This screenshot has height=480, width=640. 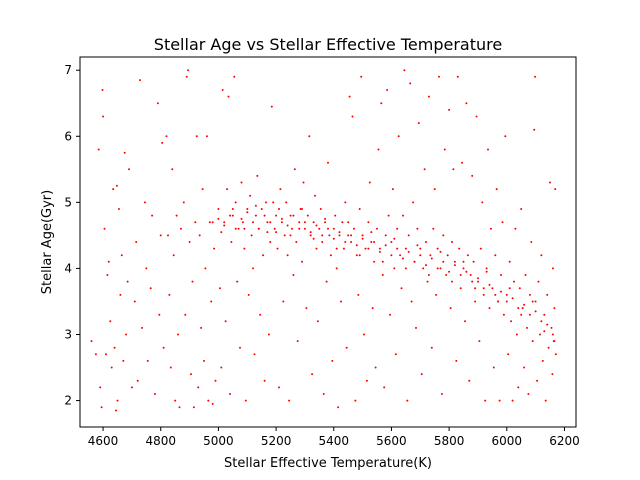 I want to click on y-tick-label: 6, so click(x=68, y=136).